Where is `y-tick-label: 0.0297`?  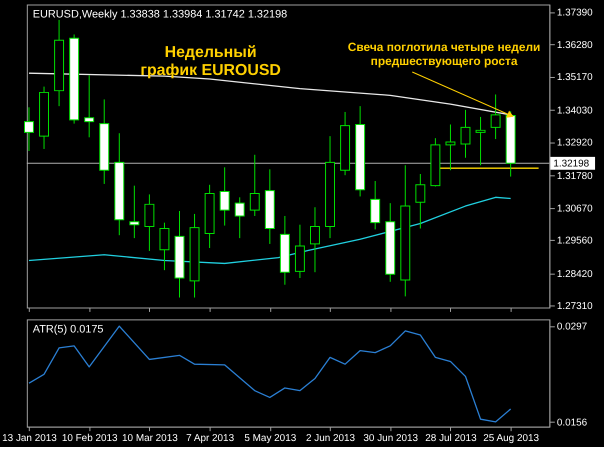
y-tick-label: 0.0297 is located at coordinates (572, 327).